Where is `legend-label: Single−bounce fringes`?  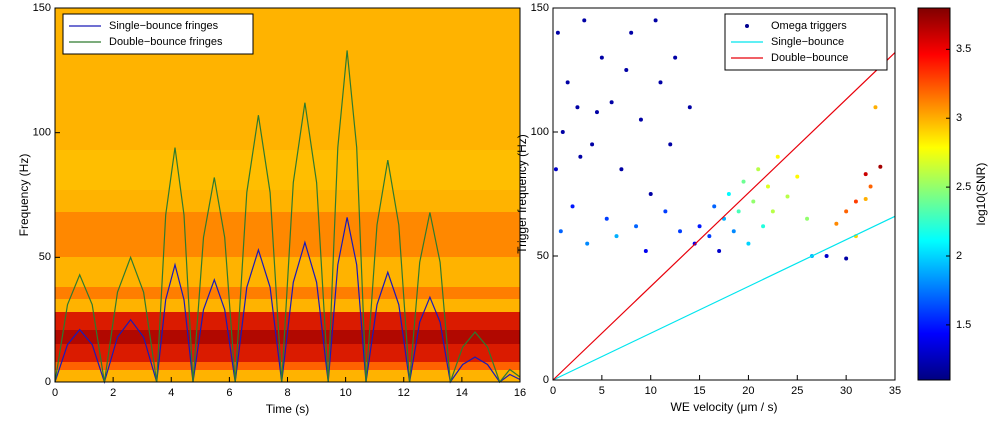
legend-label: Single−bounce fringes is located at coordinates (164, 26).